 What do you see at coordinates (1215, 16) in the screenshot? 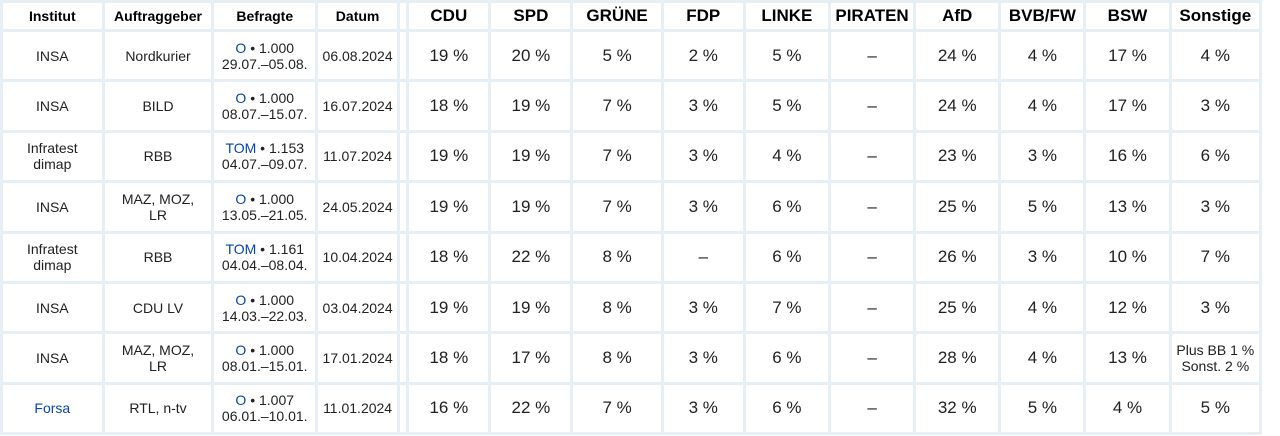
I see `header-party-sonstige: Sonstige` at bounding box center [1215, 16].